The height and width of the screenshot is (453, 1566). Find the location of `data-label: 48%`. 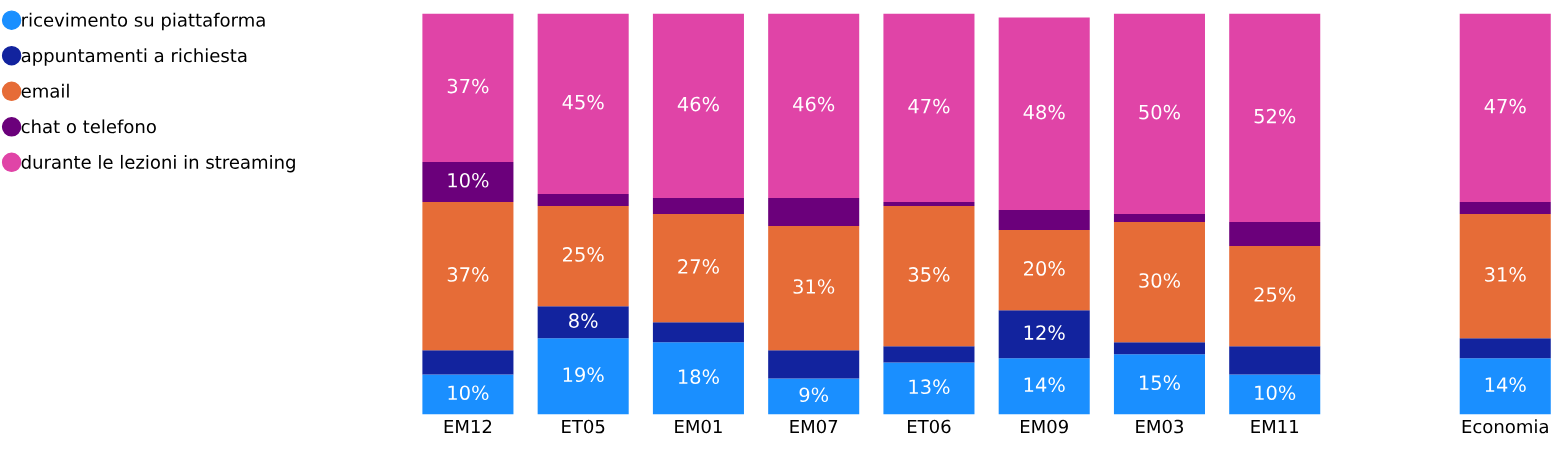

data-label: 48% is located at coordinates (1044, 112).